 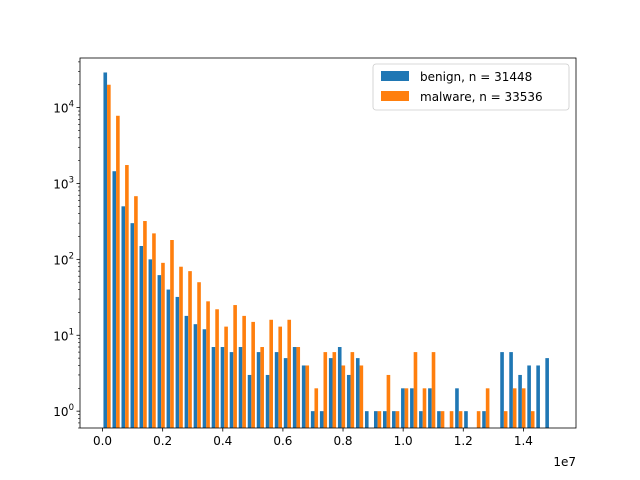 What do you see at coordinates (63, 411) in the screenshot?
I see `y-tick-label: 10⁰` at bounding box center [63, 411].